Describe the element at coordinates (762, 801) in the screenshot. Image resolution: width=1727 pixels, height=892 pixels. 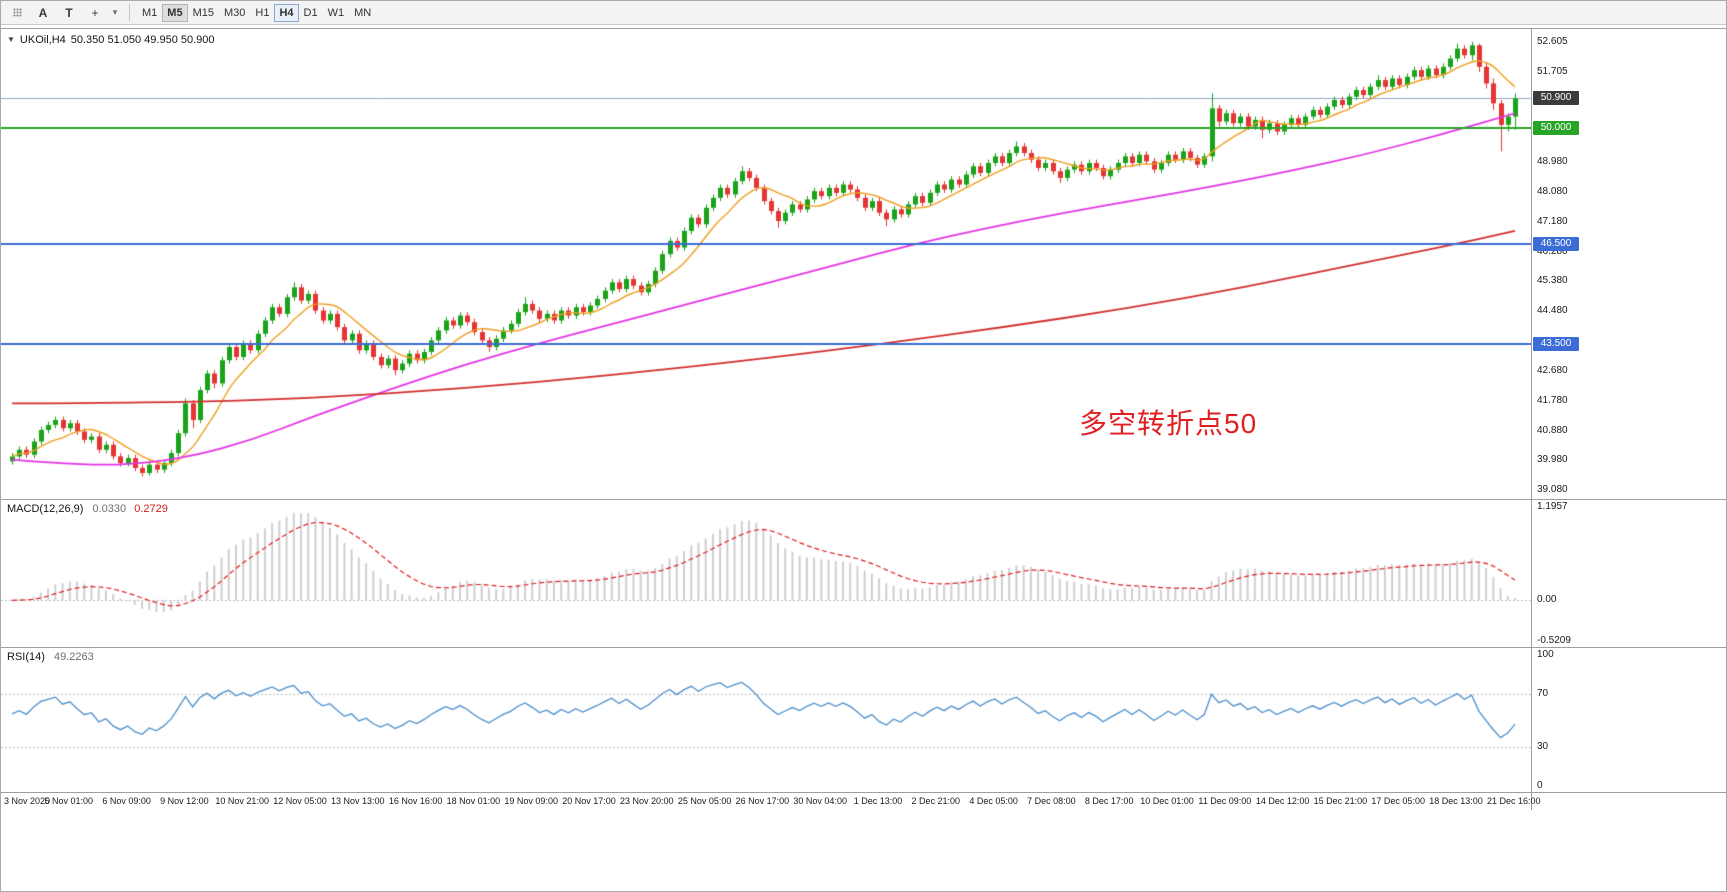
I see `time-axis-label: 26 Nov 17:00` at that location.